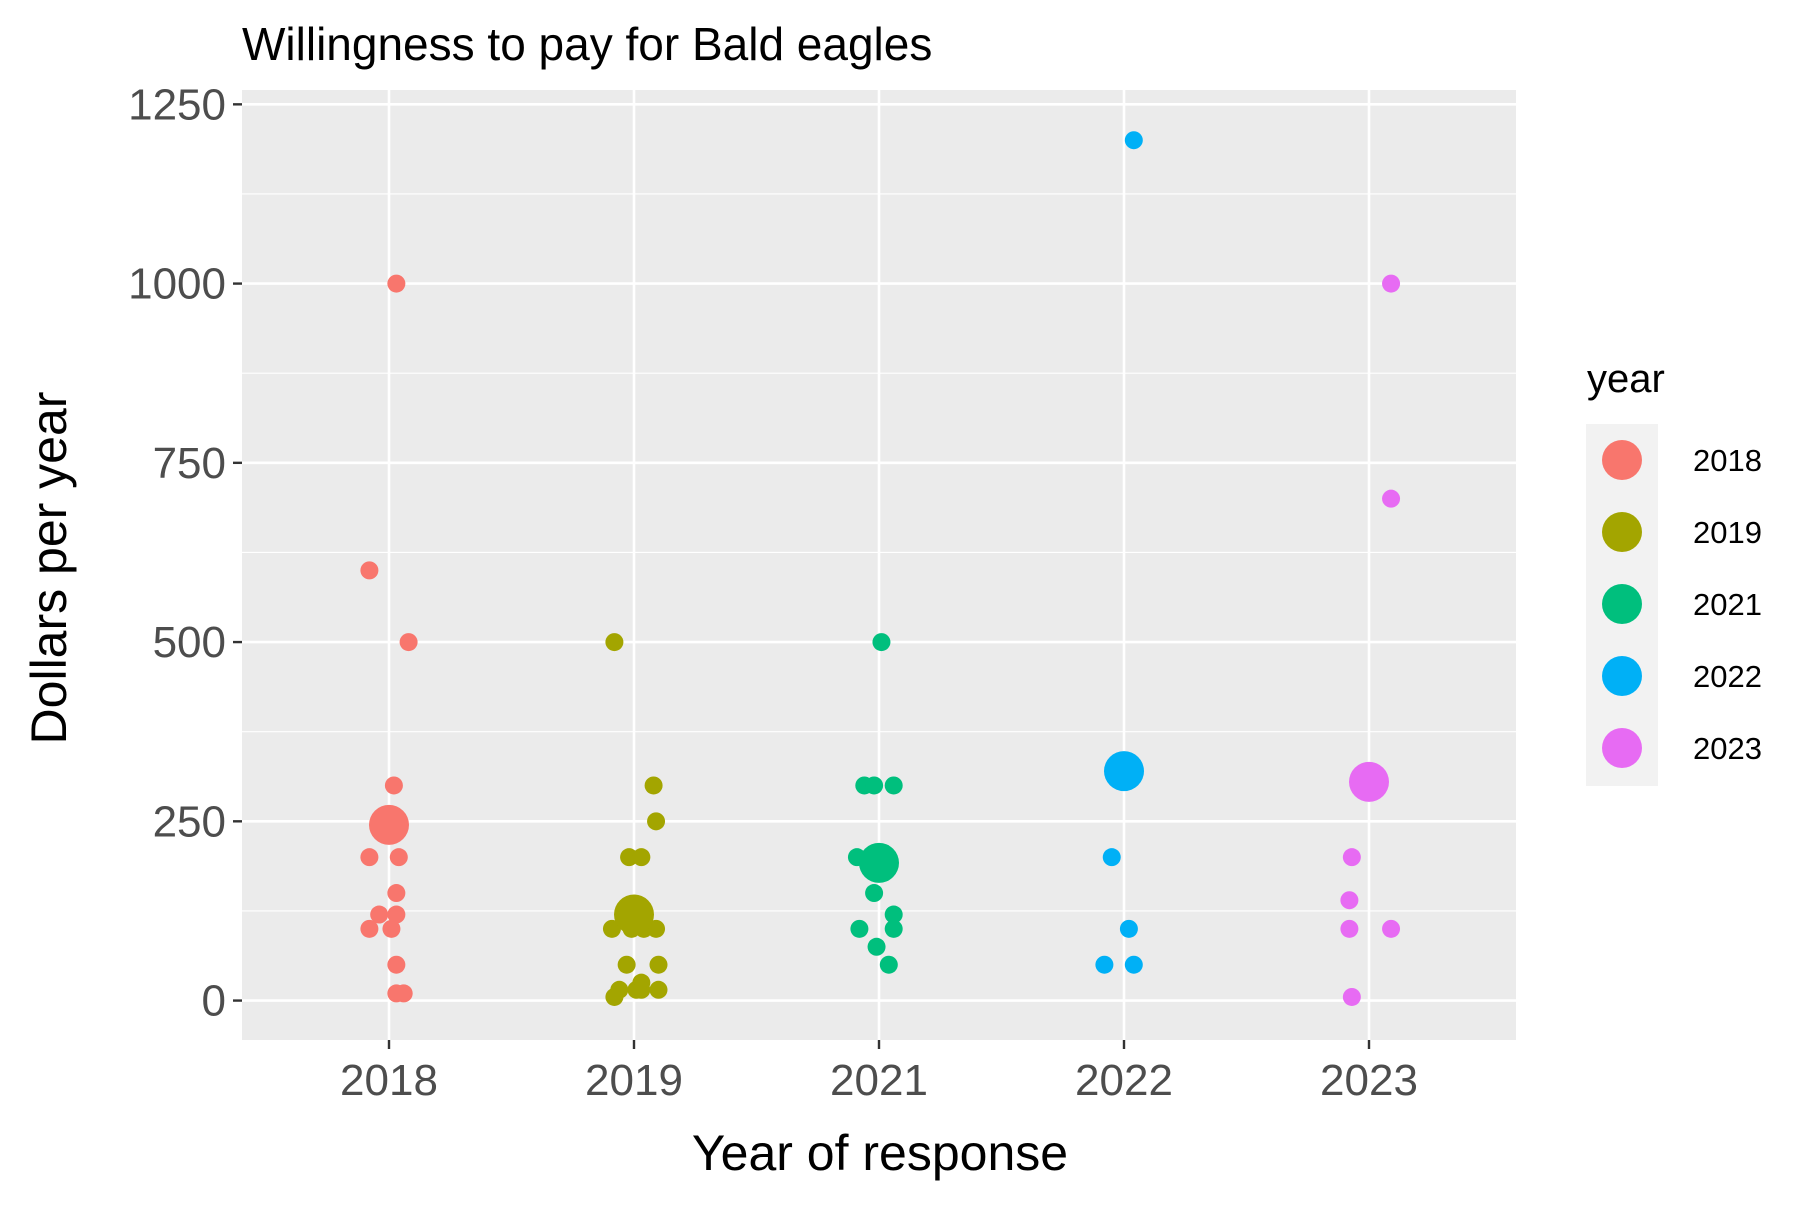  I want to click on x-tick-label: 2021, so click(879, 1080).